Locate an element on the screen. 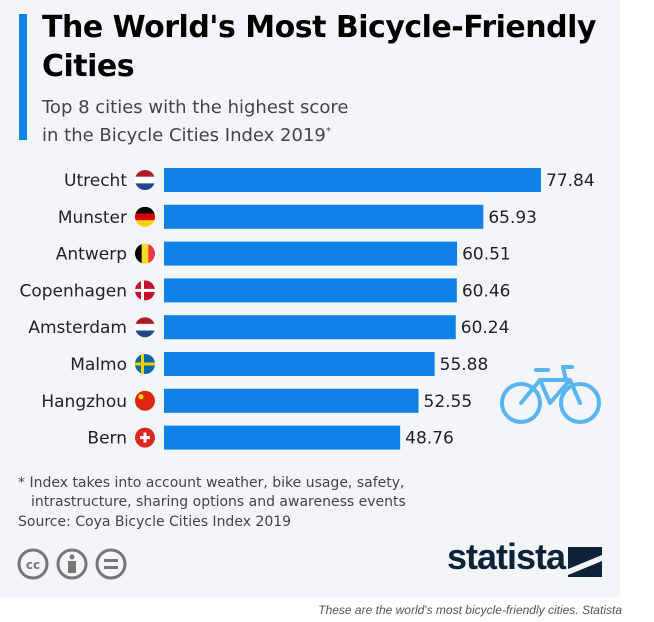 The width and height of the screenshot is (654, 622). bar-munster is located at coordinates (324, 216).